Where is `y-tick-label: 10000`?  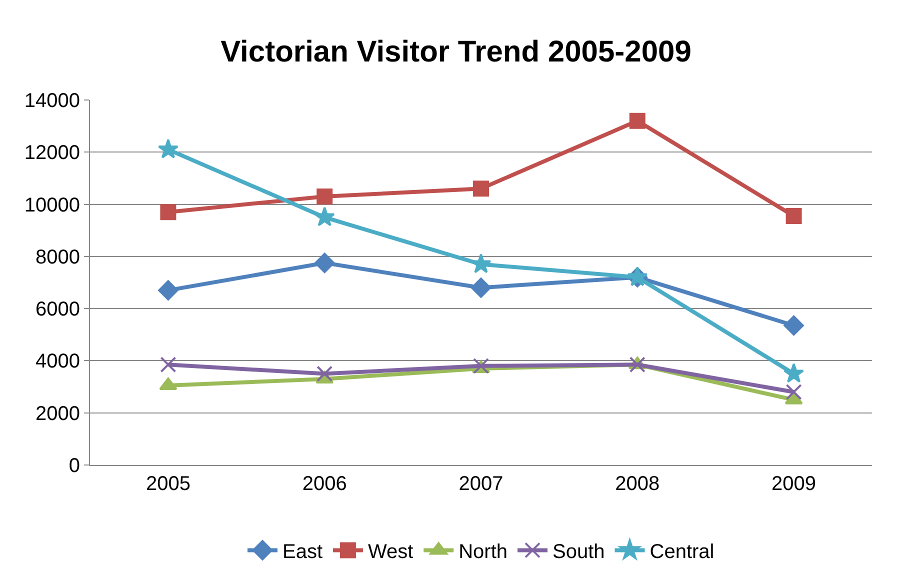
y-tick-label: 10000 is located at coordinates (52, 205).